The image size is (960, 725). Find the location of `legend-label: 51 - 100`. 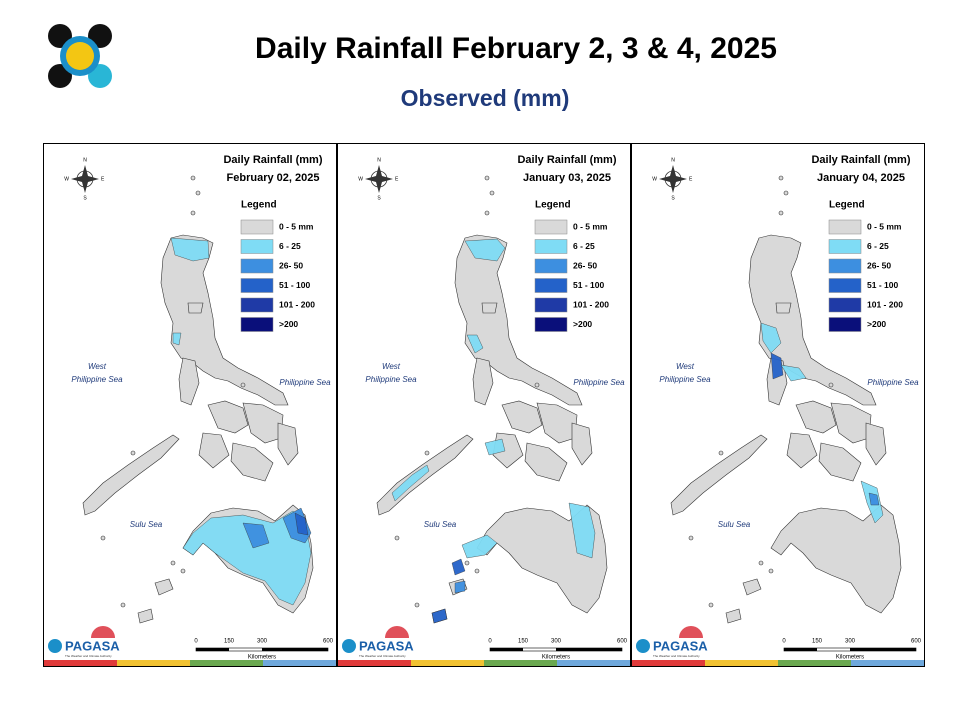

legend-label: 51 - 100 is located at coordinates (294, 285).